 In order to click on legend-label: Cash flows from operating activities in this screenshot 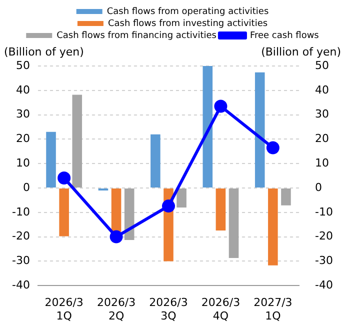, I will do `click(187, 11)`.